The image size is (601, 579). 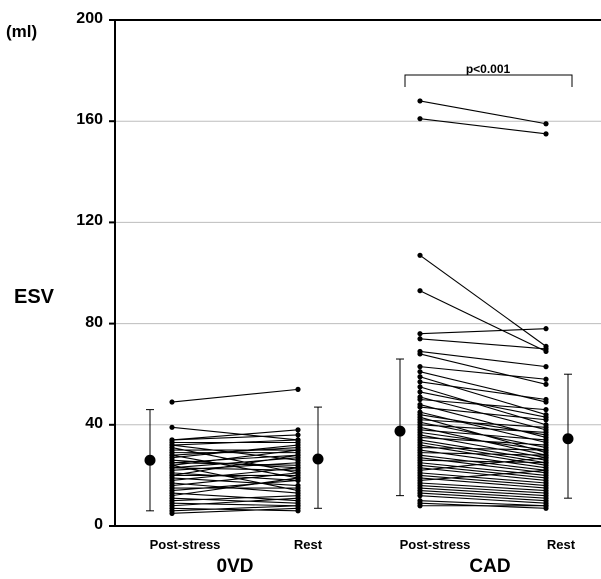 I want to click on category-label-ovd-post-stress: Post-stress, so click(x=185, y=544).